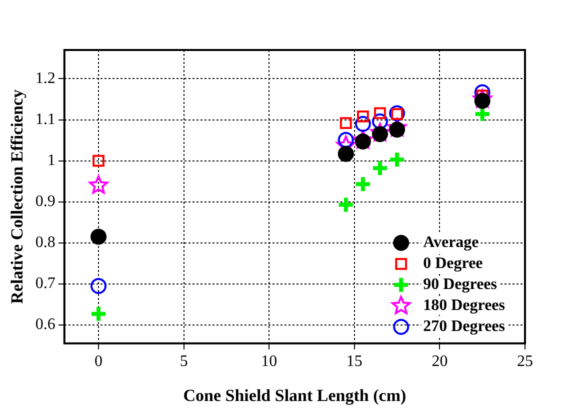 The image size is (561, 415). Describe the element at coordinates (464, 305) in the screenshot. I see `legend-label: 180 Degrees` at that location.